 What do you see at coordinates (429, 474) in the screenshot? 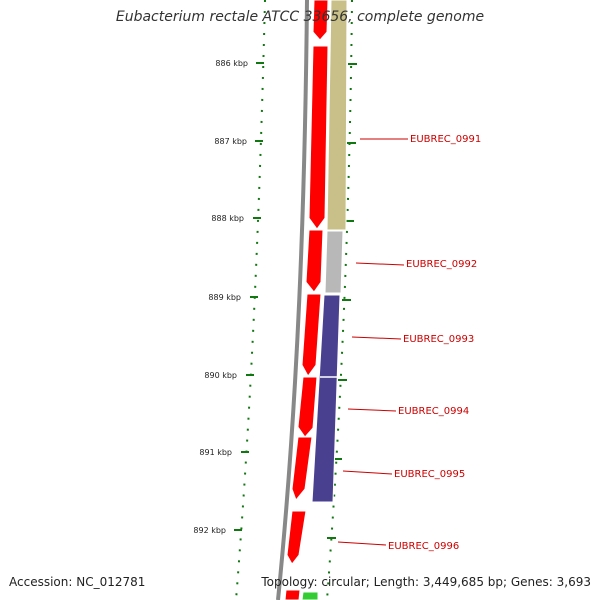
I see `gene-label-0995: EUBREC_0995` at bounding box center [429, 474].